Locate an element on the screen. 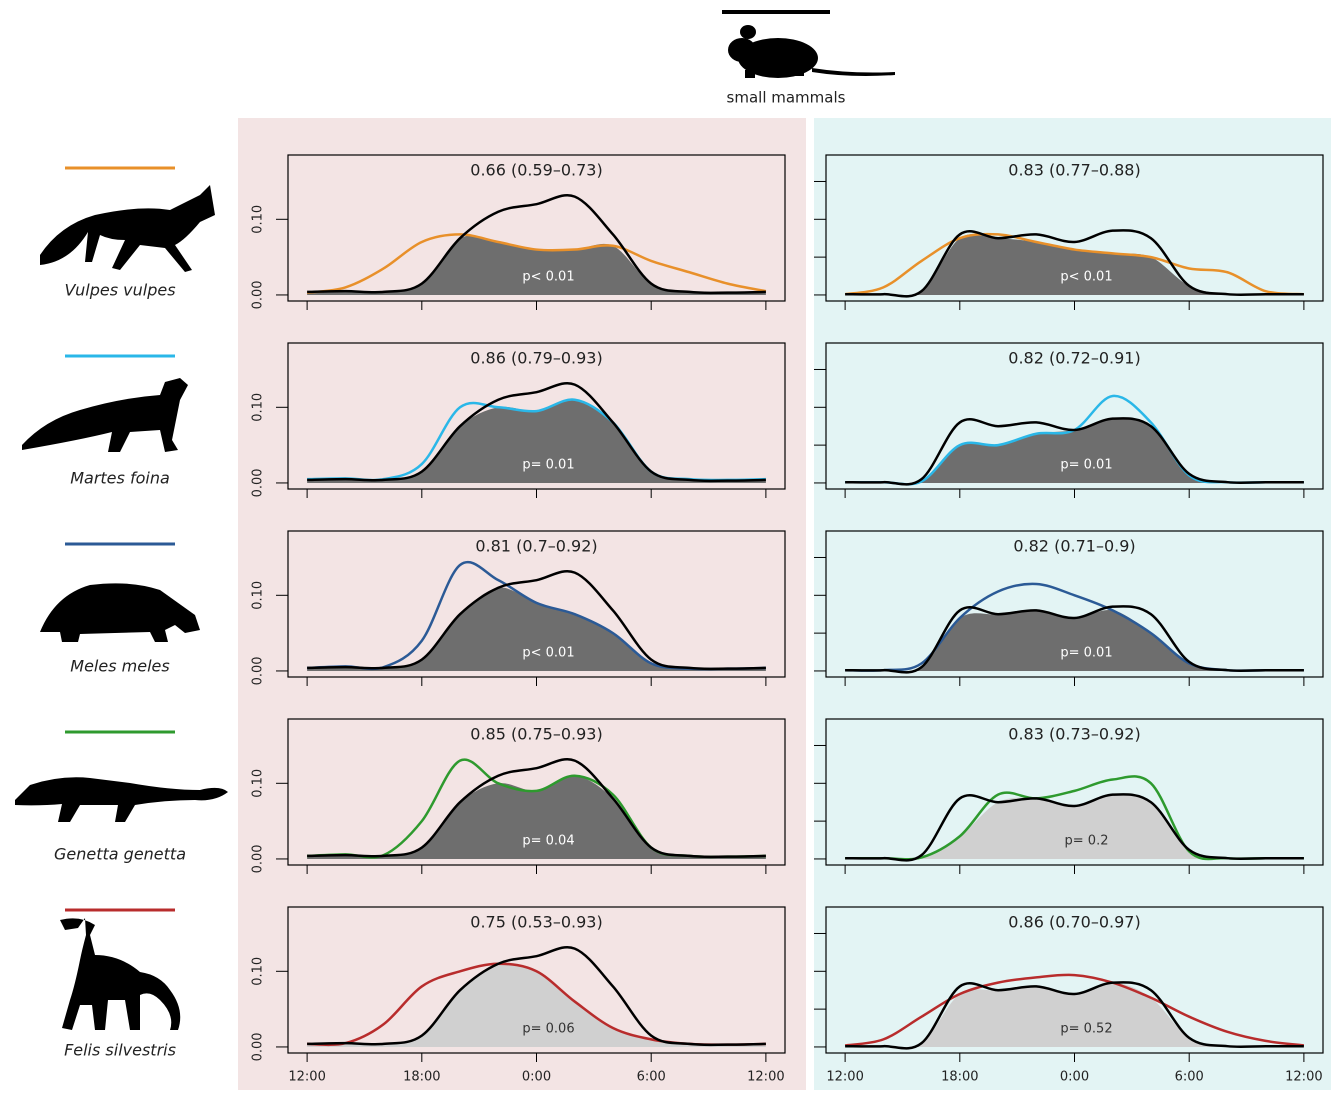 Image resolution: width=1331 pixels, height=1094 pixels. panel: 0.66 (0.59–0.73) p< 0.01 0.00 0.10 is located at coordinates (518, 232).